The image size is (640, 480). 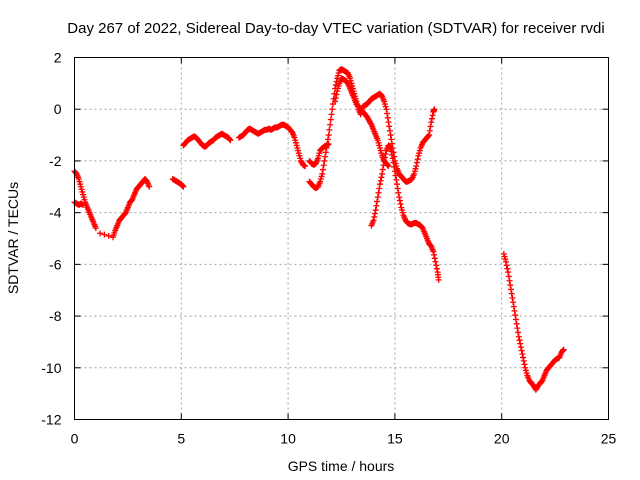 What do you see at coordinates (181, 439) in the screenshot?
I see `x-tick-label: 5` at bounding box center [181, 439].